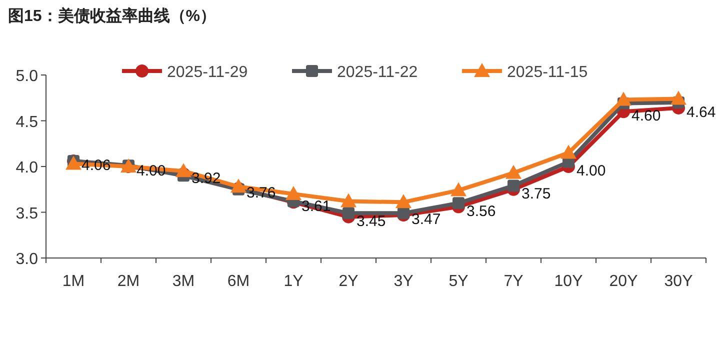 The width and height of the screenshot is (720, 338). I want to click on x-tick-label: 6M, so click(238, 281).